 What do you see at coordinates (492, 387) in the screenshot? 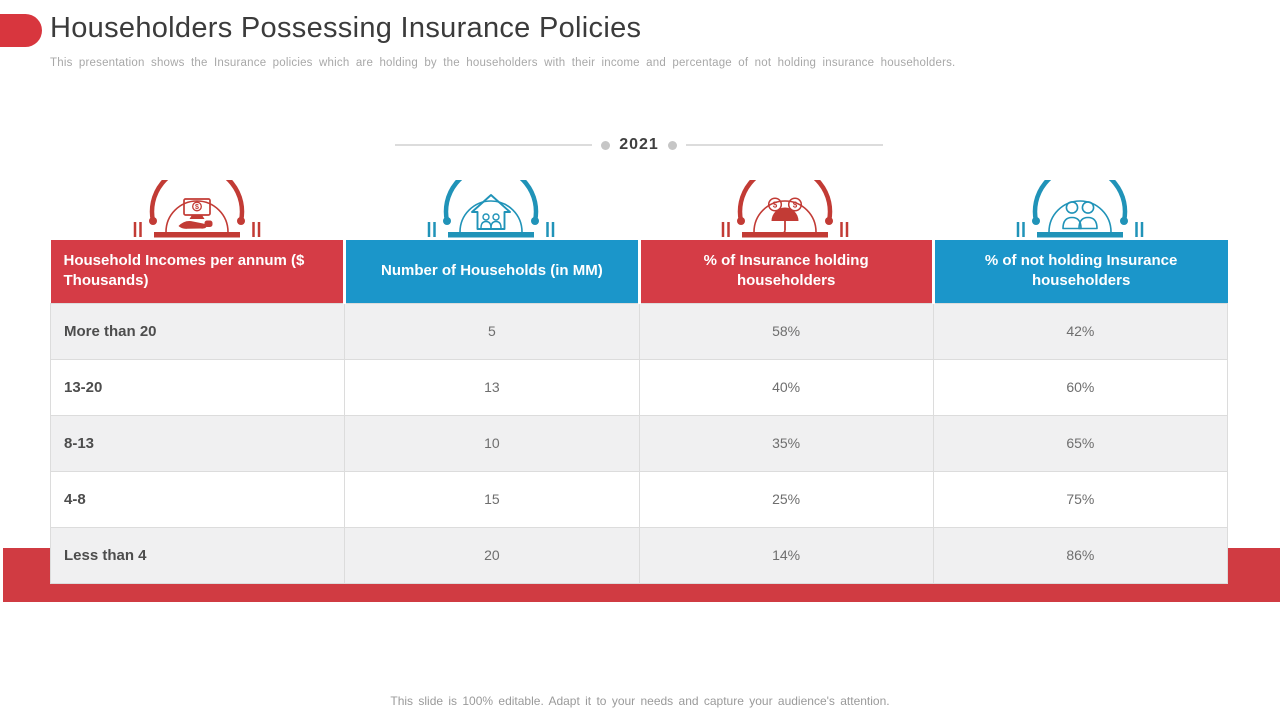
I see `value-cell: 13` at bounding box center [492, 387].